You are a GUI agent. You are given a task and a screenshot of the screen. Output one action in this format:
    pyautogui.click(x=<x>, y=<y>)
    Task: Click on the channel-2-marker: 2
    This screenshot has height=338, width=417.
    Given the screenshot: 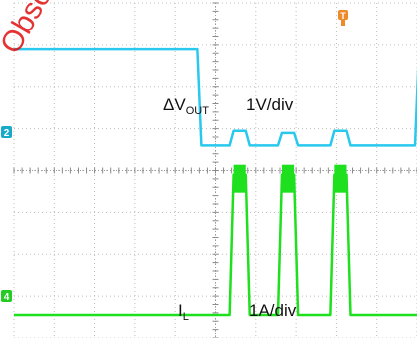 What is the action you would take?
    pyautogui.click(x=6, y=132)
    